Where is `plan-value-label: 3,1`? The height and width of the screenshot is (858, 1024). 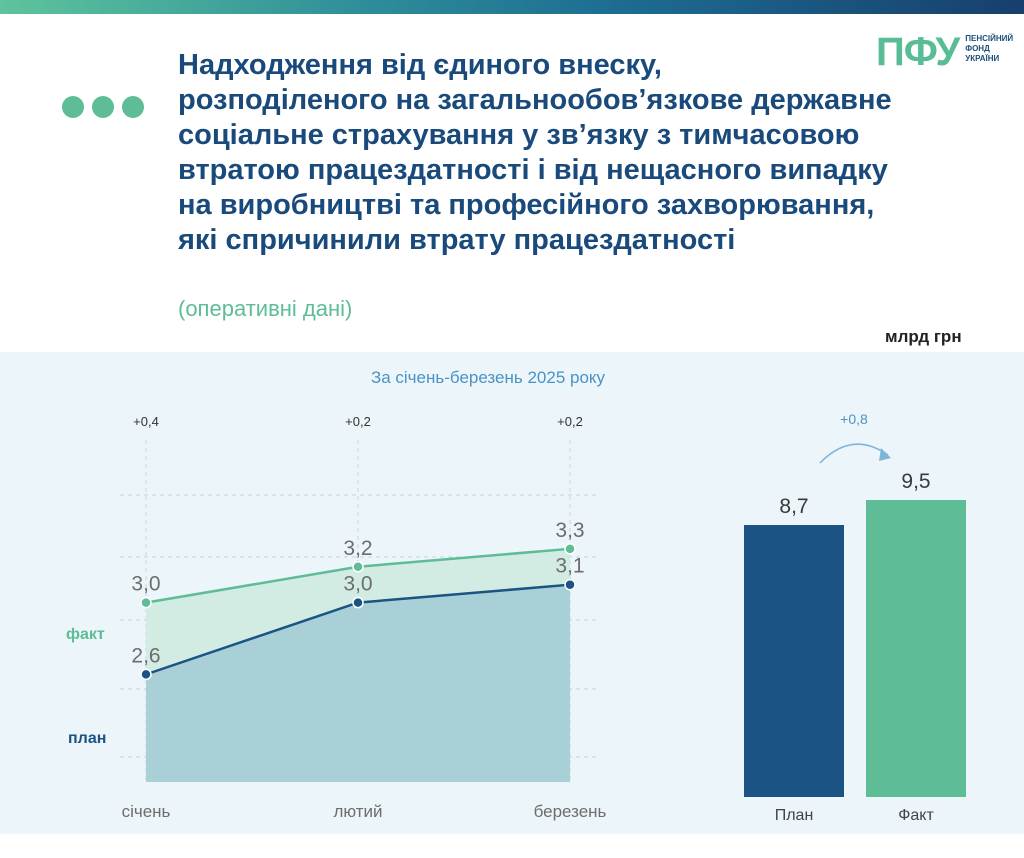
plan-value-label: 3,1 is located at coordinates (569, 566).